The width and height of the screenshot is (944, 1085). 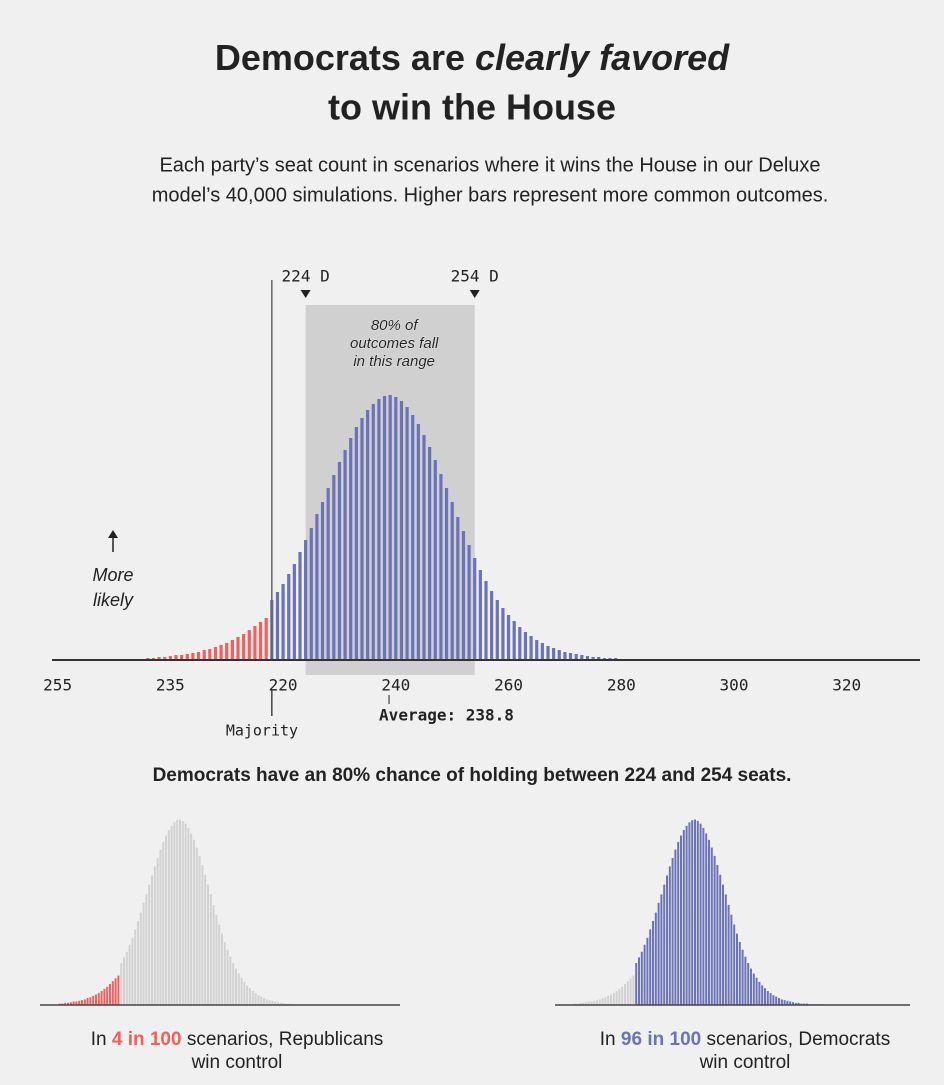 What do you see at coordinates (745, 1062) in the screenshot?
I see `small-caption: win control` at bounding box center [745, 1062].